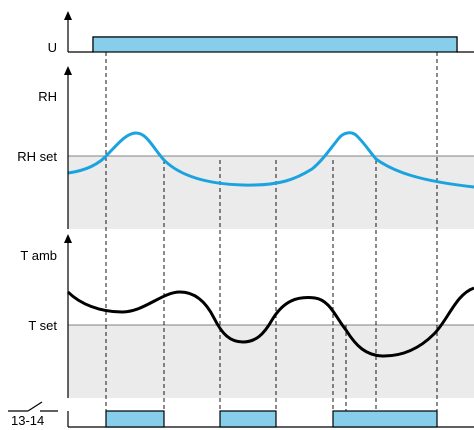 The height and width of the screenshot is (430, 474). What do you see at coordinates (275, 44) in the screenshot?
I see `u-signal-pulse` at bounding box center [275, 44].